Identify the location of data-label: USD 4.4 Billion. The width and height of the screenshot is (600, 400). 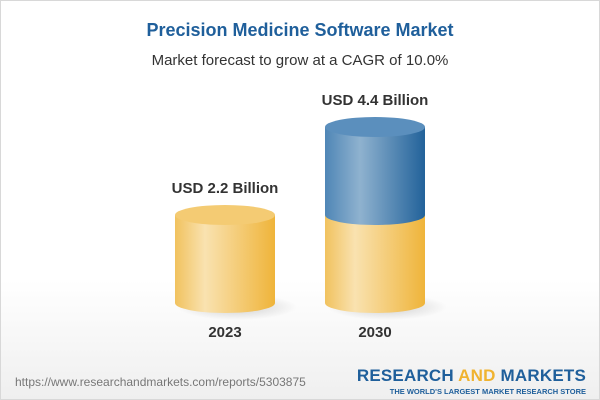
(375, 100).